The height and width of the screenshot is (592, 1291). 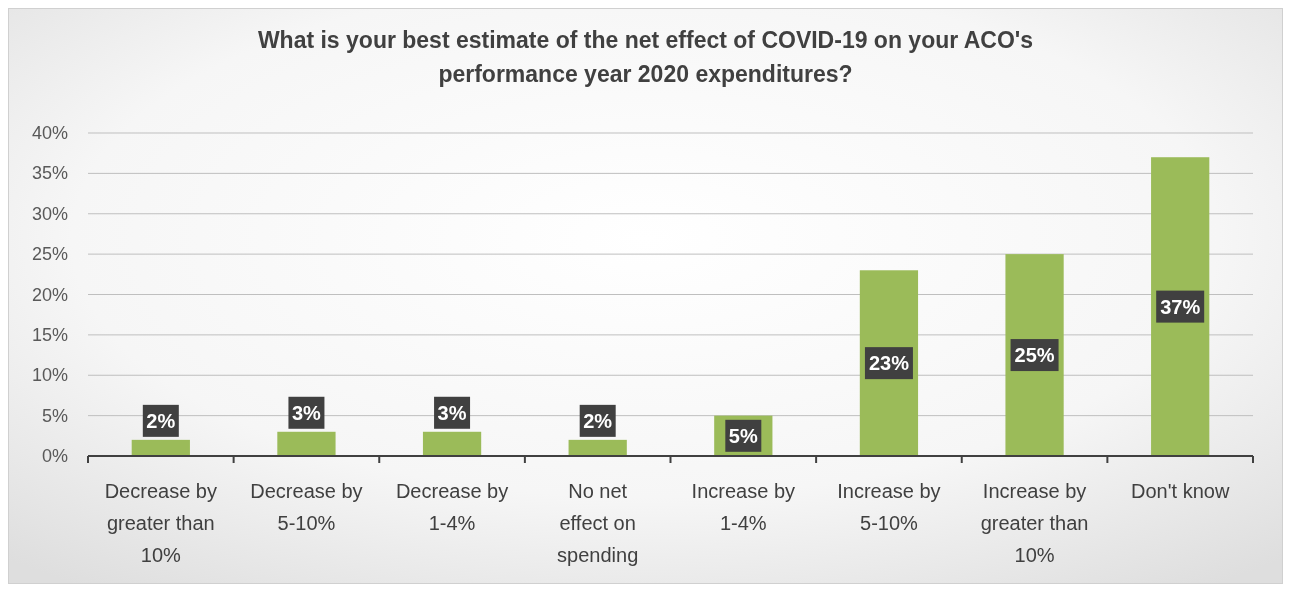 What do you see at coordinates (452, 507) in the screenshot?
I see `x-tick-label: Decrease by 1-4%` at bounding box center [452, 507].